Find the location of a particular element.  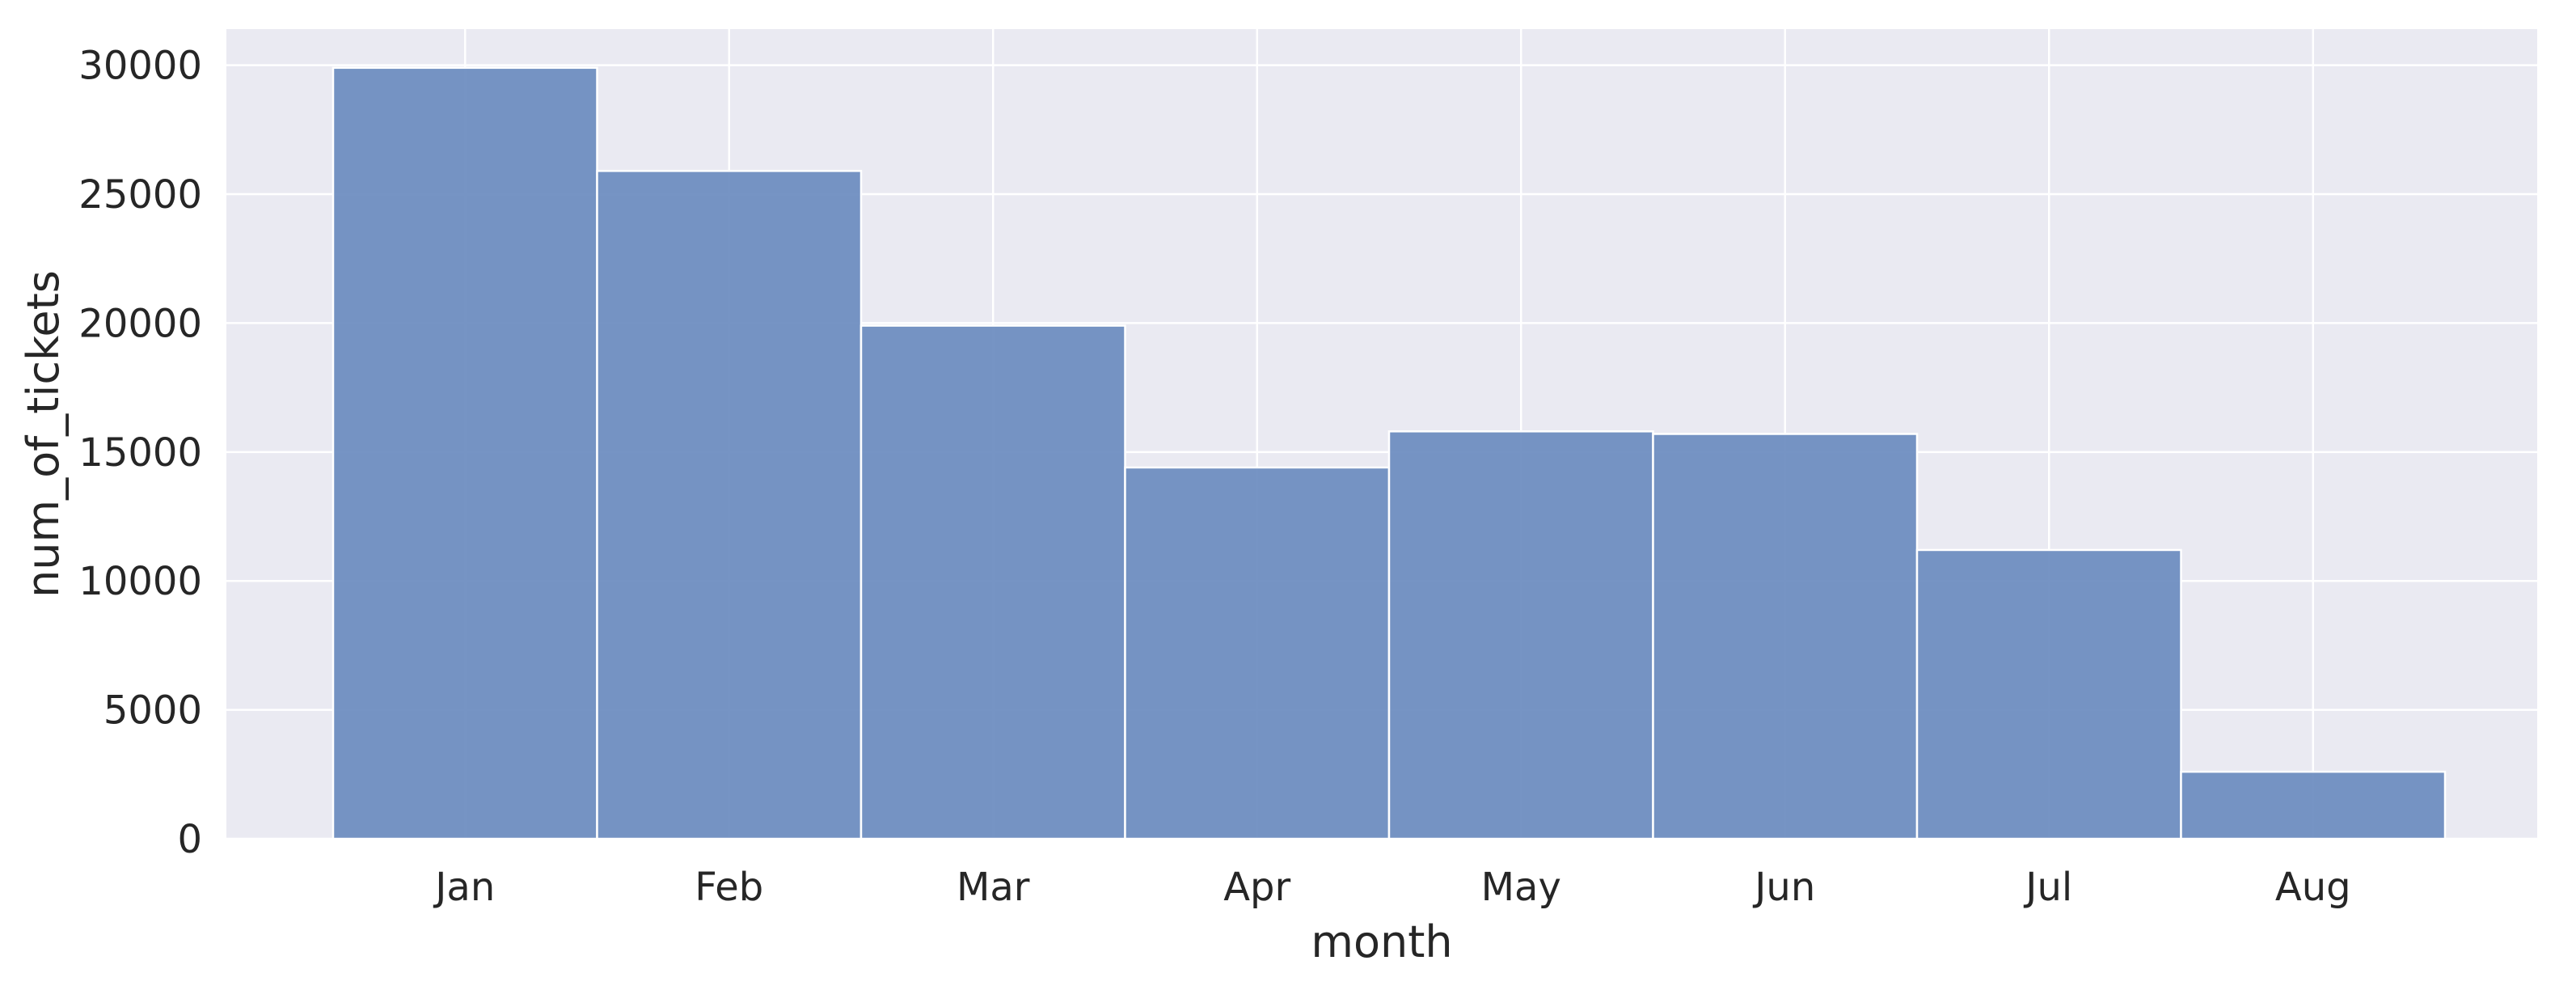

y-tick-label: 15000 is located at coordinates (140, 453).